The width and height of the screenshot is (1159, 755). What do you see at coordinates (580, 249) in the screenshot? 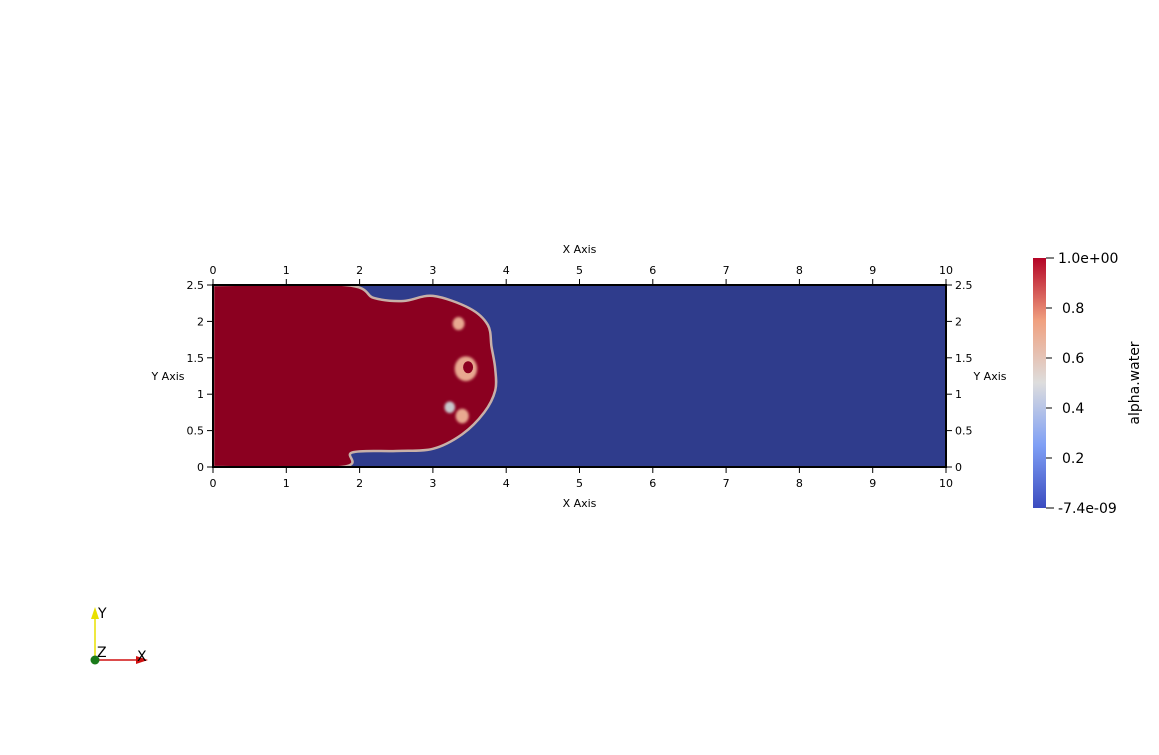
I see `x-axis-title-top: X Axis` at bounding box center [580, 249].